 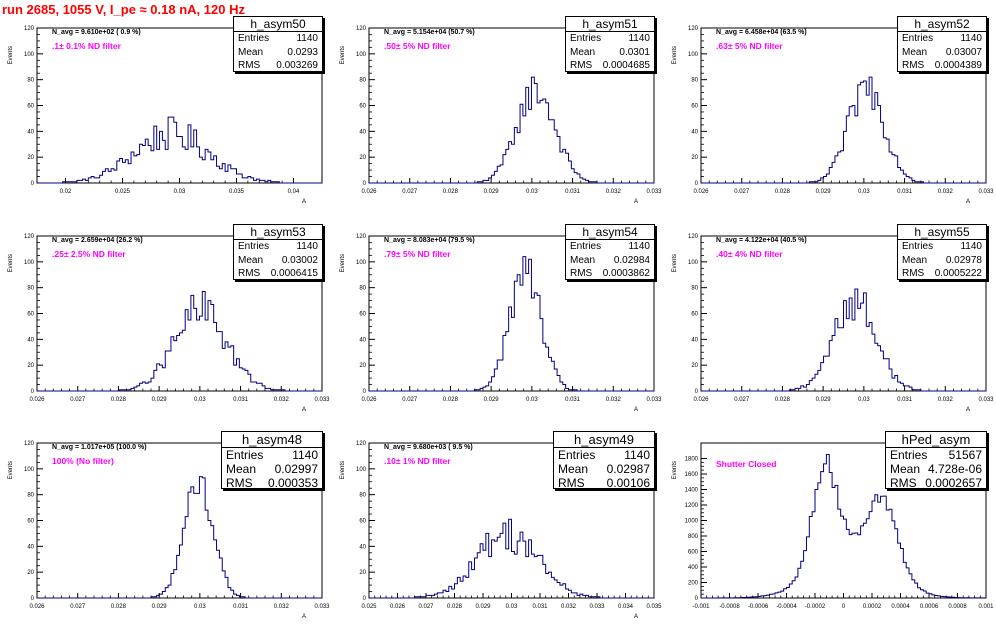 I want to click on stats-value: 0.000353, so click(x=292, y=483).